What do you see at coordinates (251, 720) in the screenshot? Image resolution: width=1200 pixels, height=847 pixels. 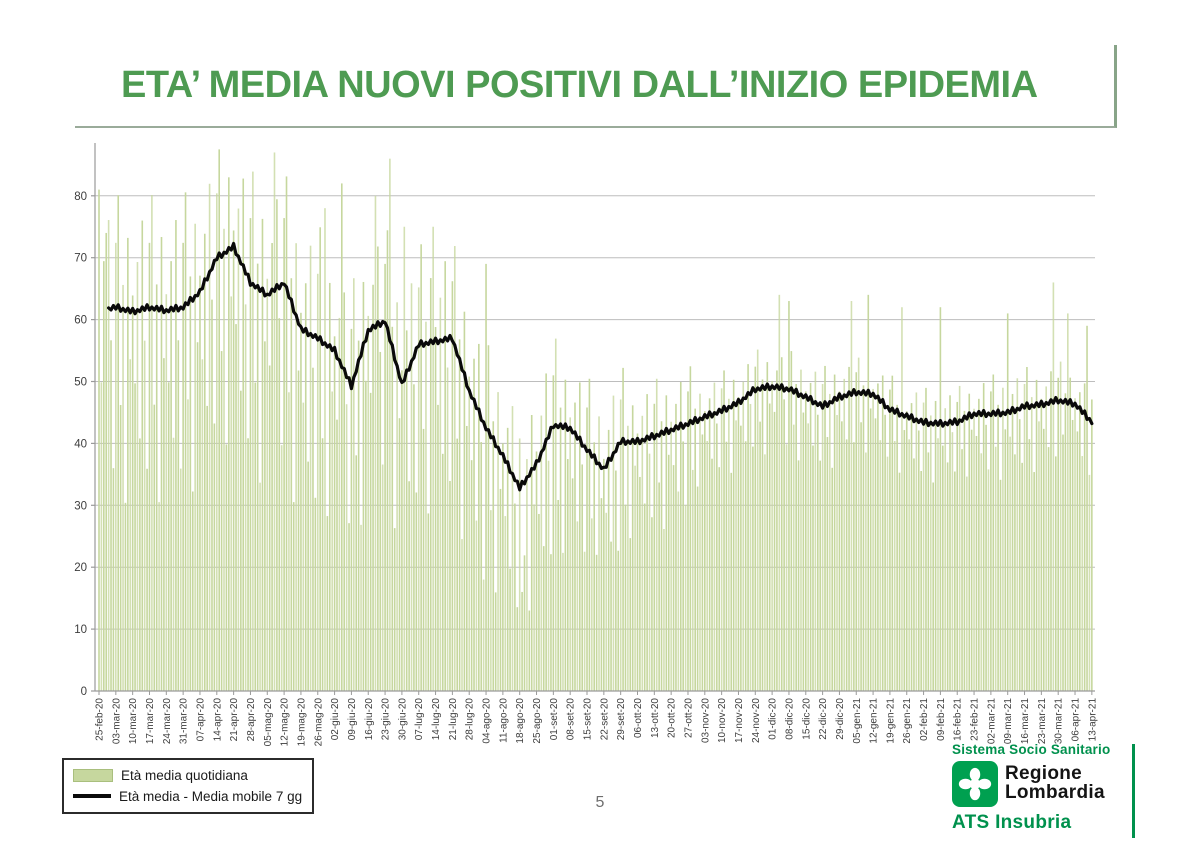 I see `svg-text: 28-apr-20` at bounding box center [251, 720].